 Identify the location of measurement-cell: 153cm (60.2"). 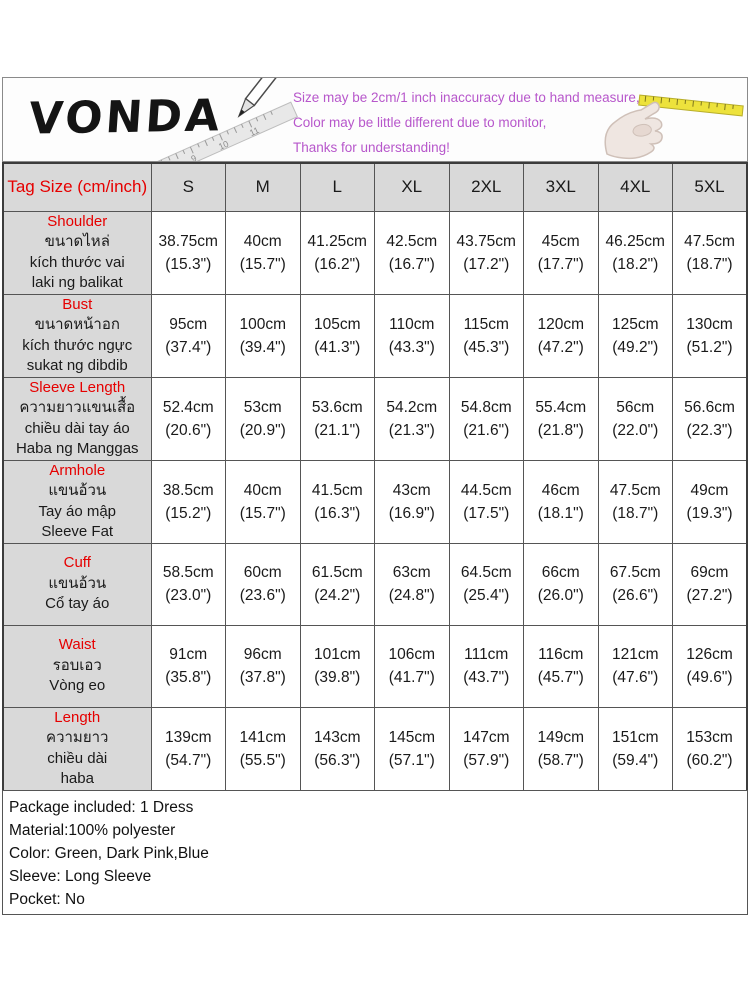
(710, 748).